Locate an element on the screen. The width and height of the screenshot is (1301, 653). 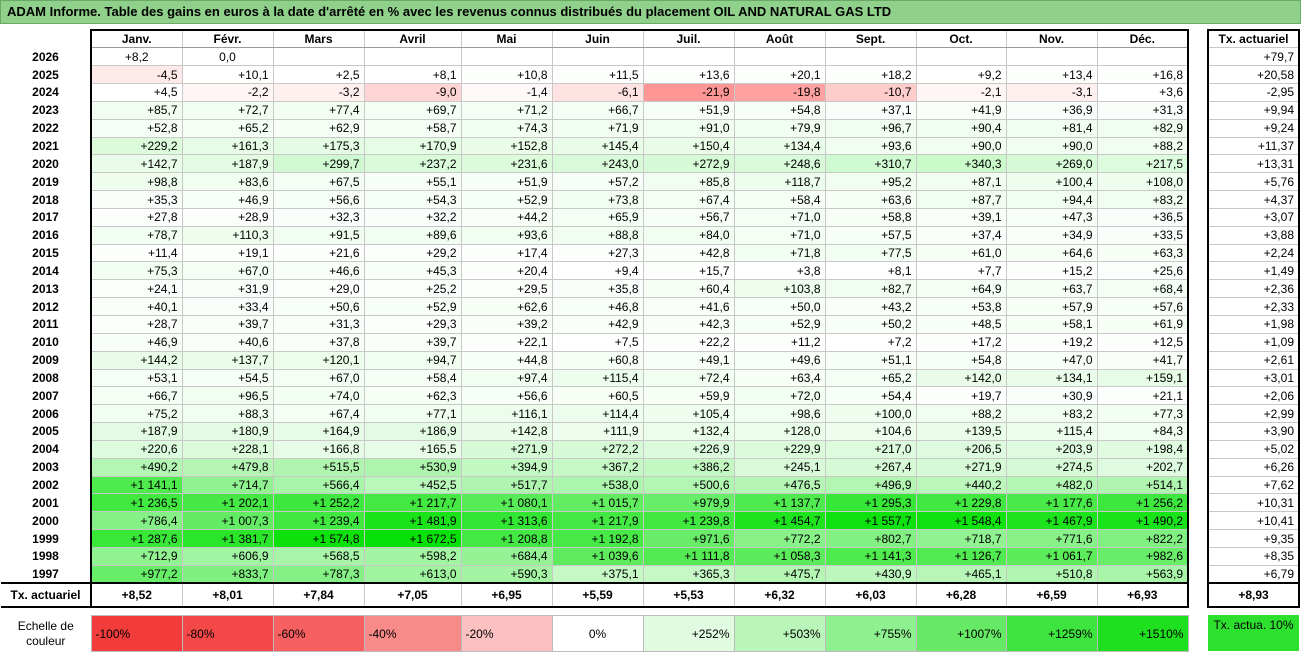
gain-cell: +72,0 is located at coordinates (779, 396).